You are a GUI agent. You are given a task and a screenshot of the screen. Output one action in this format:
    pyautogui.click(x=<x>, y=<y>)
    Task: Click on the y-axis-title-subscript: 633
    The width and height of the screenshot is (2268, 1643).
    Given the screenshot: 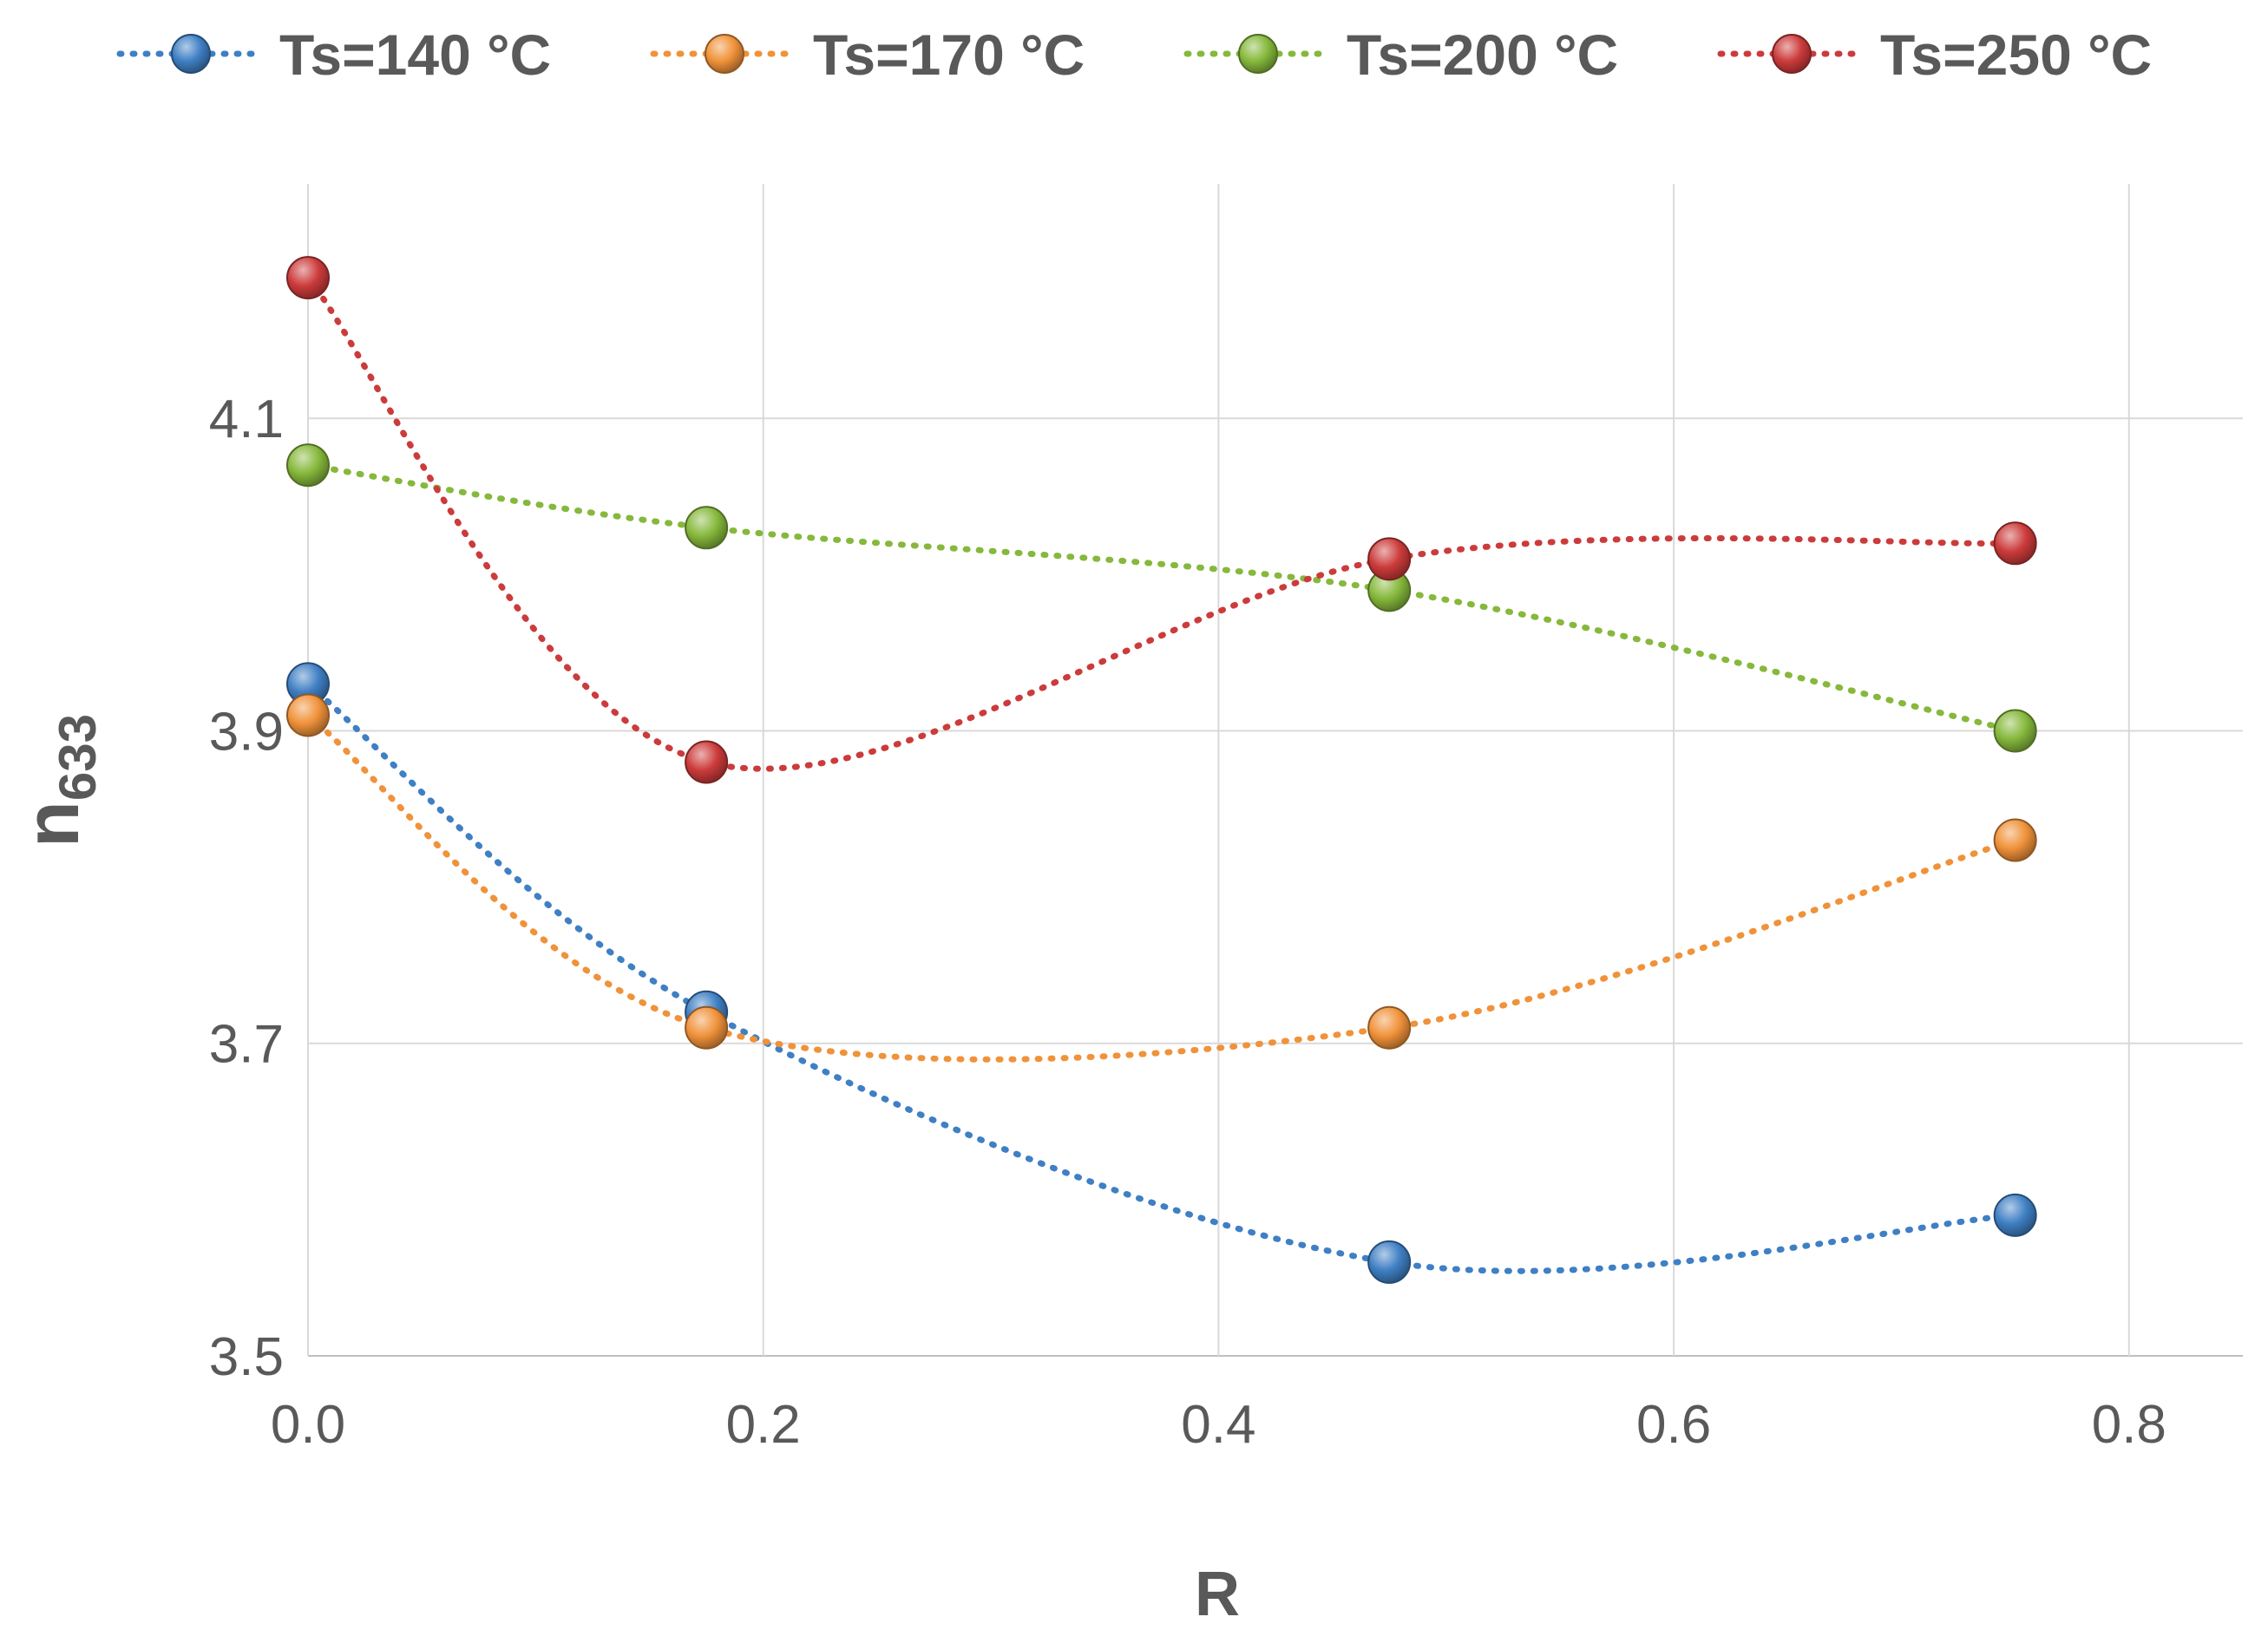 What is the action you would take?
    pyautogui.click(x=78, y=757)
    